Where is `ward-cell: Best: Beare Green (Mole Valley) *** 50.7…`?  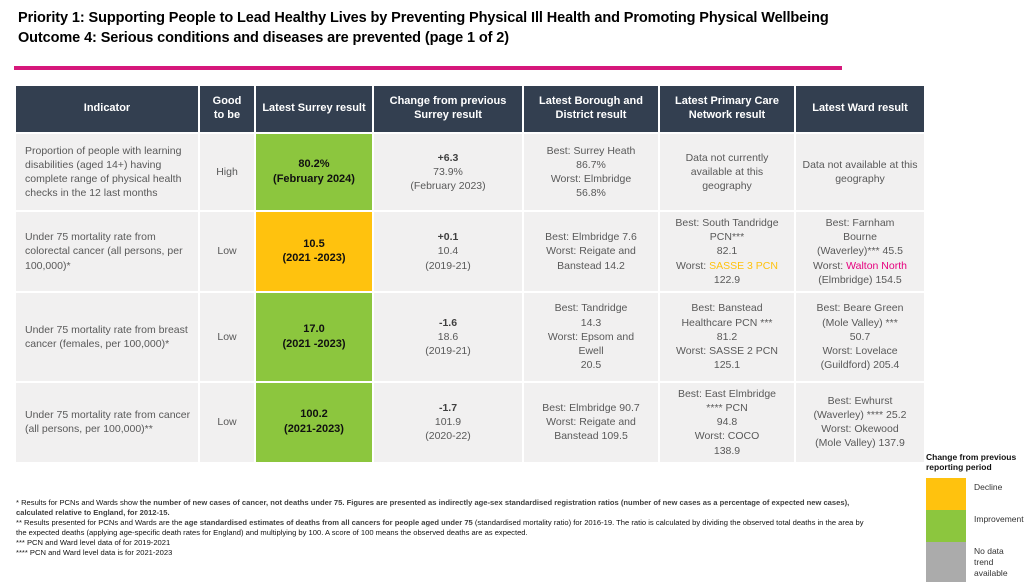 ward-cell: Best: Beare Green (Mole Valley) *** 50.7… is located at coordinates (860, 336).